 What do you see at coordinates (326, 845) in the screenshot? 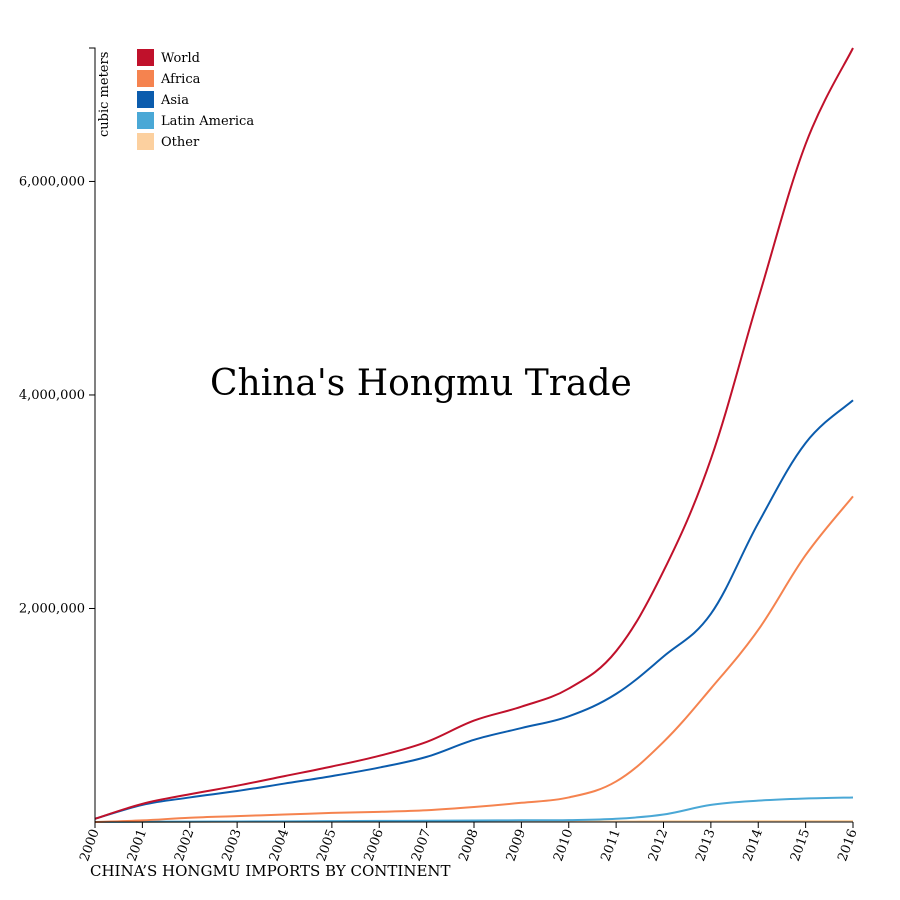
I see `x-tick-label: 2005` at bounding box center [326, 845].